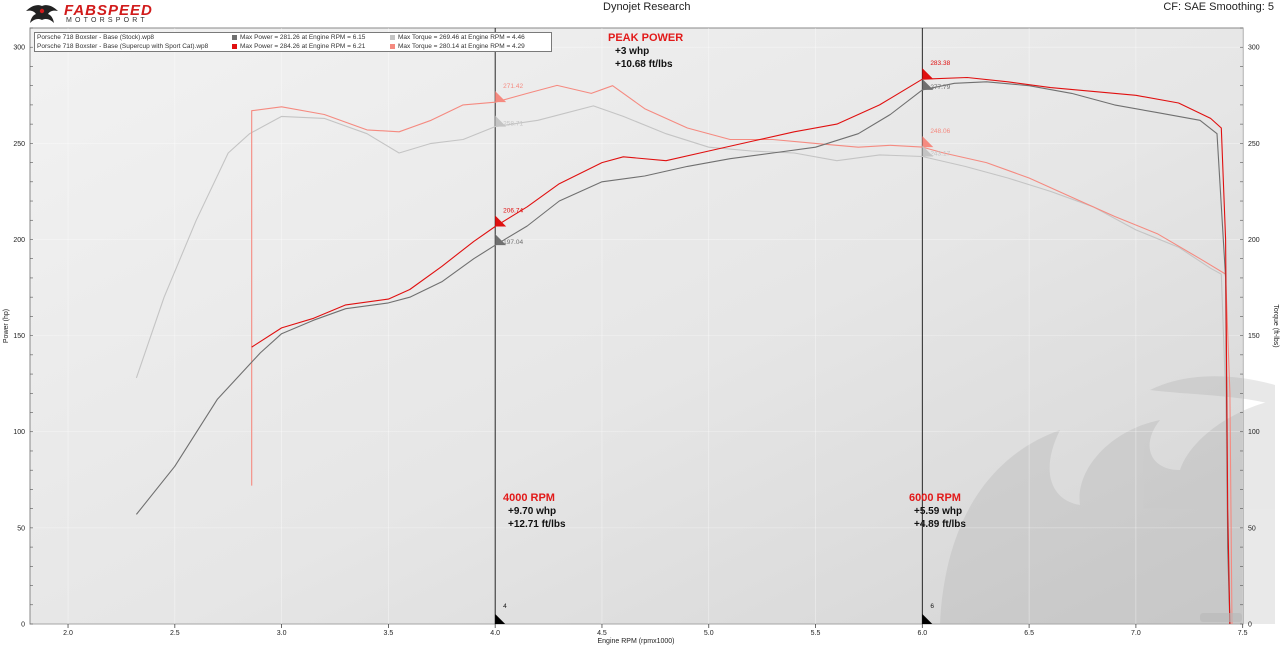 This screenshot has height=646, width=1280. I want to click on annotation-4000-rpm: 4000 RPM +9.70 whp +12.71 ft/lbs, so click(534, 511).